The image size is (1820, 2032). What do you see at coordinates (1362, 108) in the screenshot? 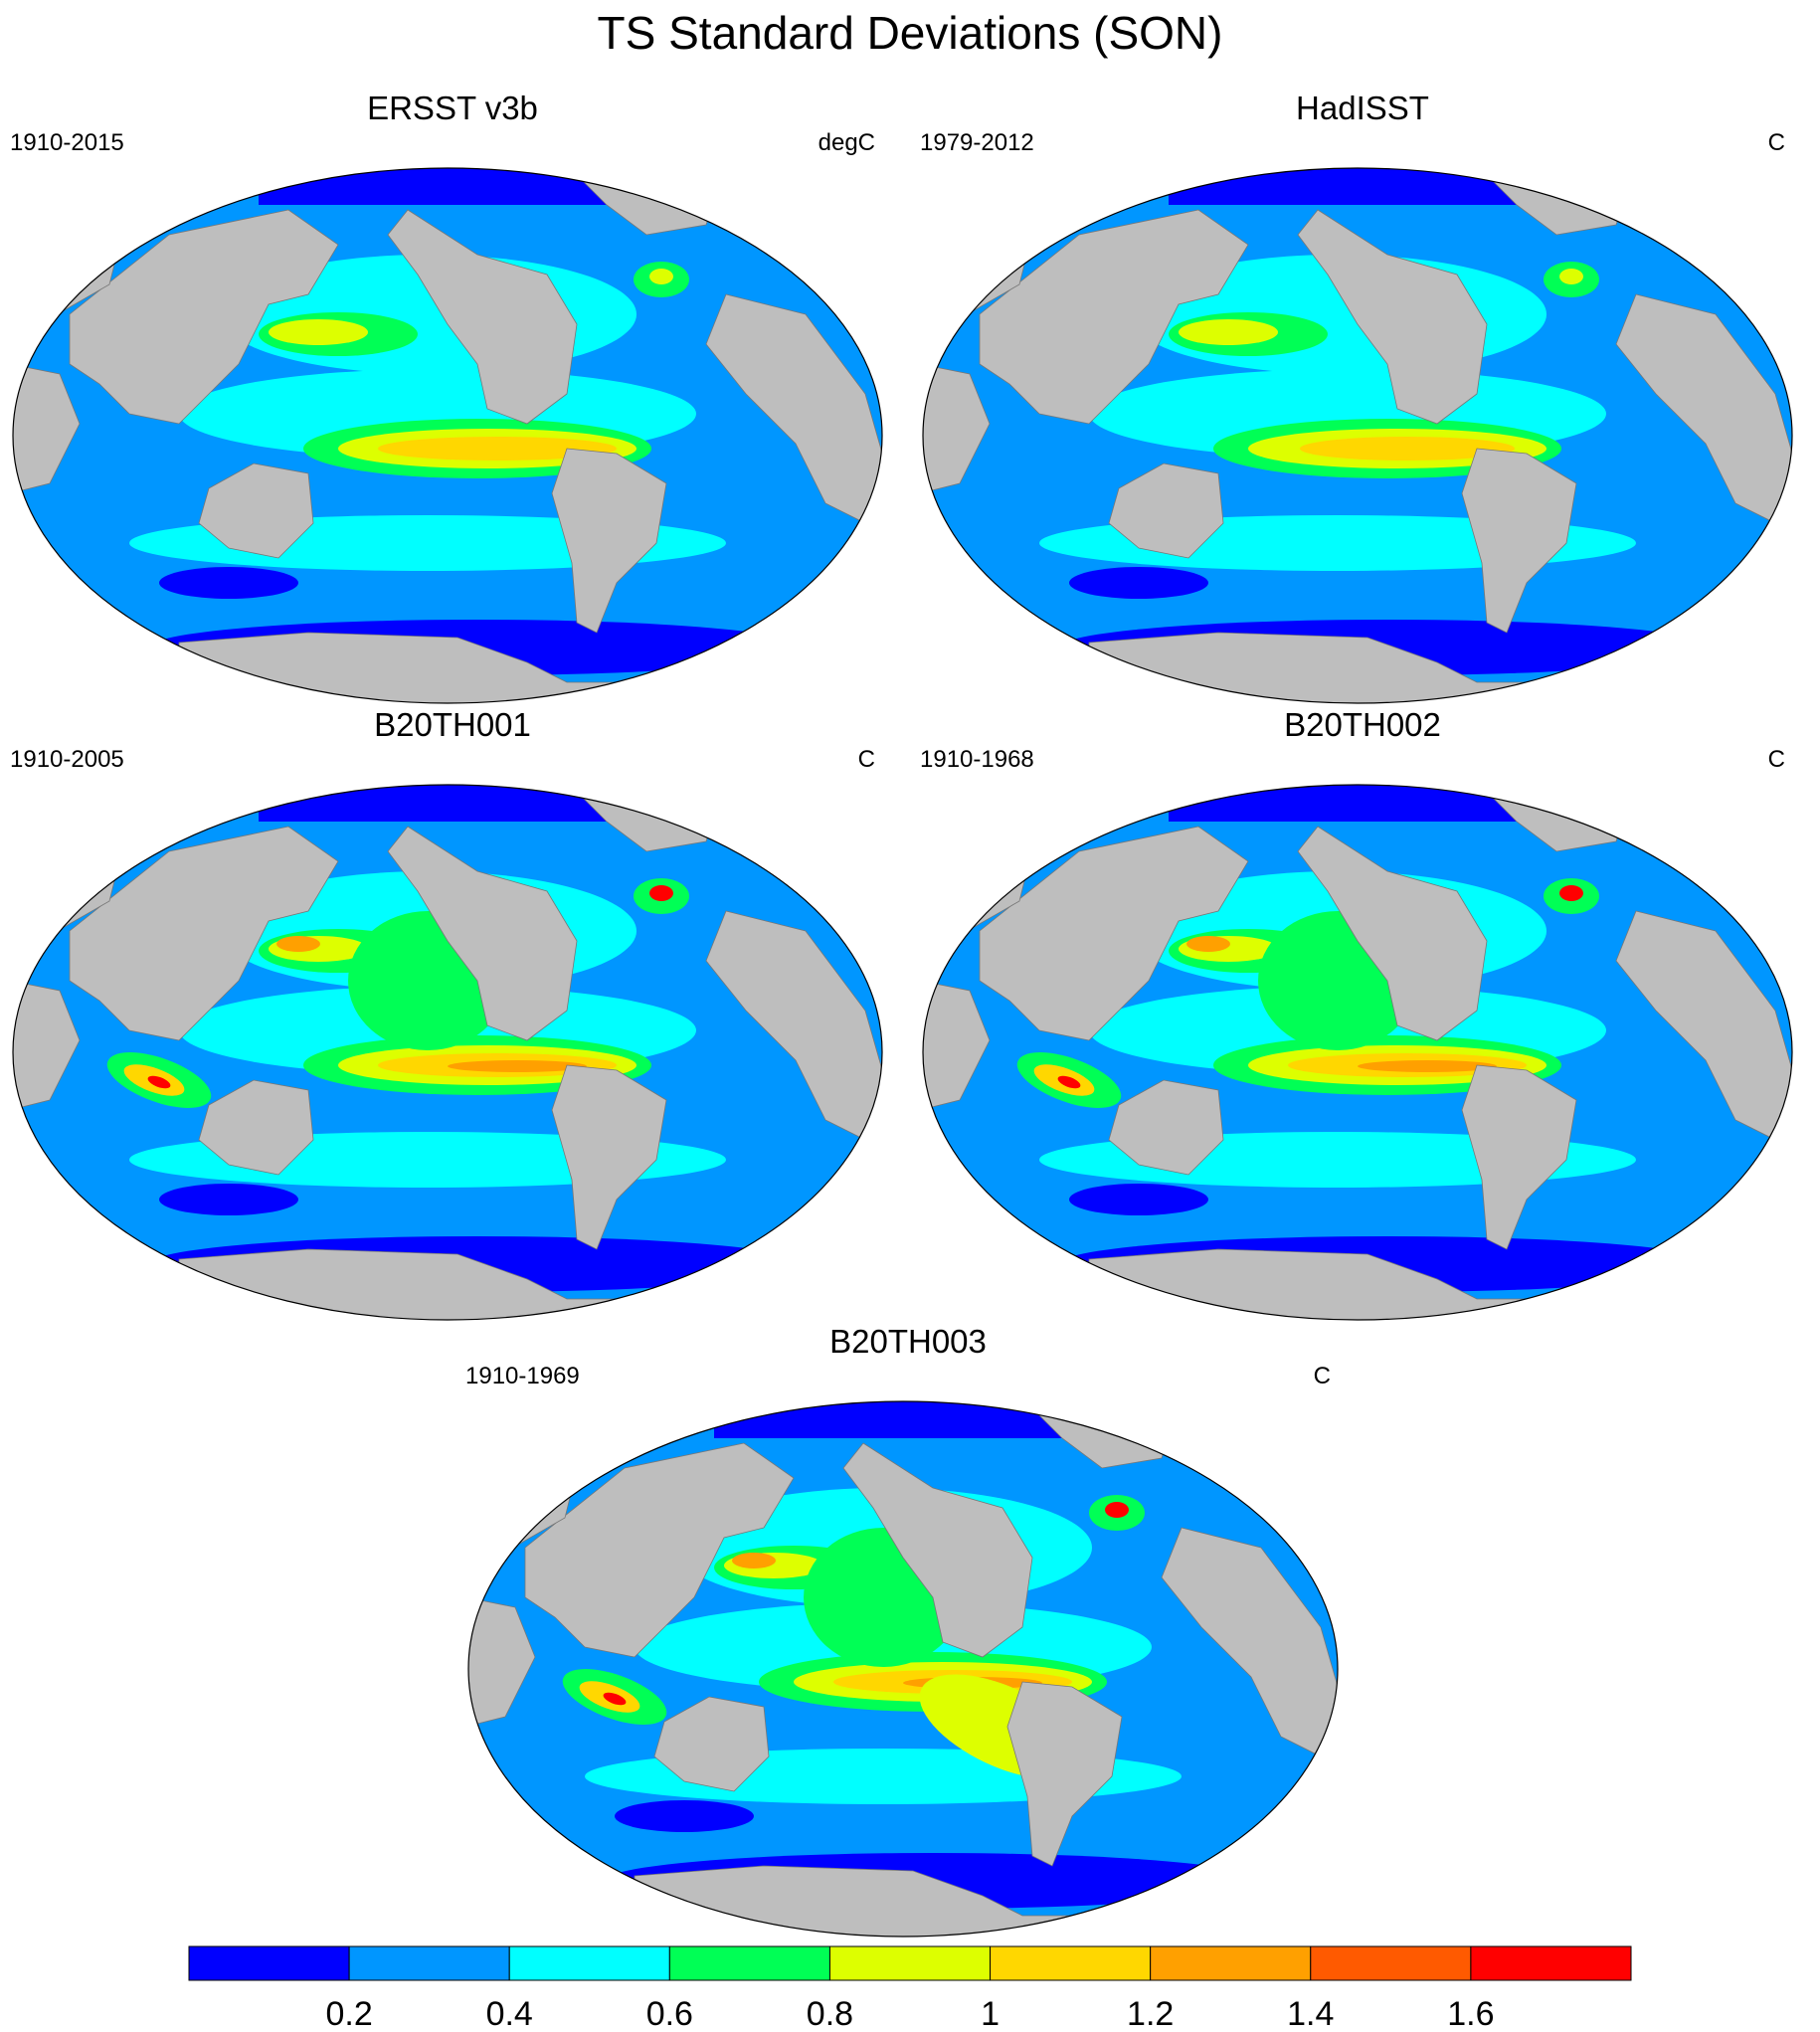
I see `panel-title: HadISST` at bounding box center [1362, 108].